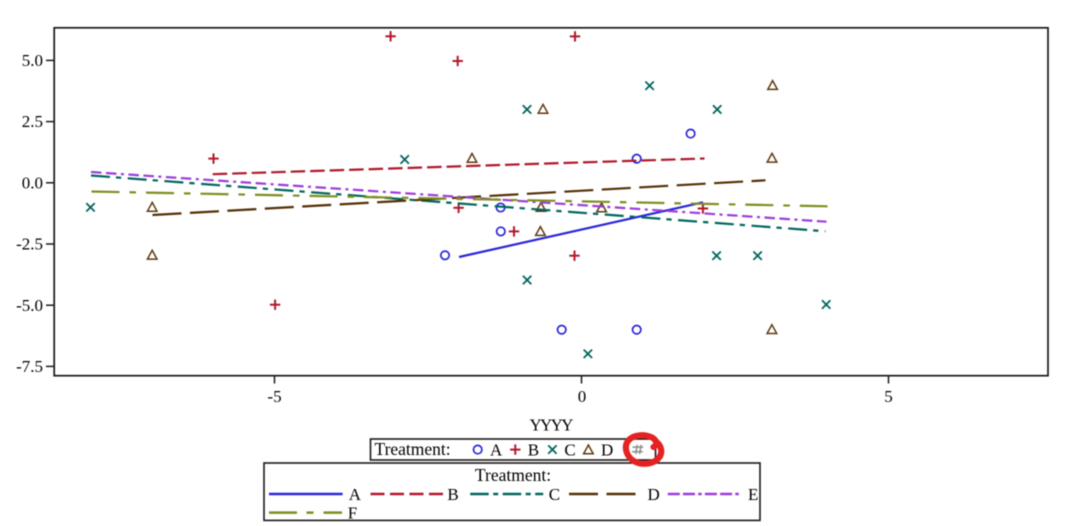 The height and width of the screenshot is (526, 1066). What do you see at coordinates (888, 396) in the screenshot?
I see `svg-text: 5` at bounding box center [888, 396].